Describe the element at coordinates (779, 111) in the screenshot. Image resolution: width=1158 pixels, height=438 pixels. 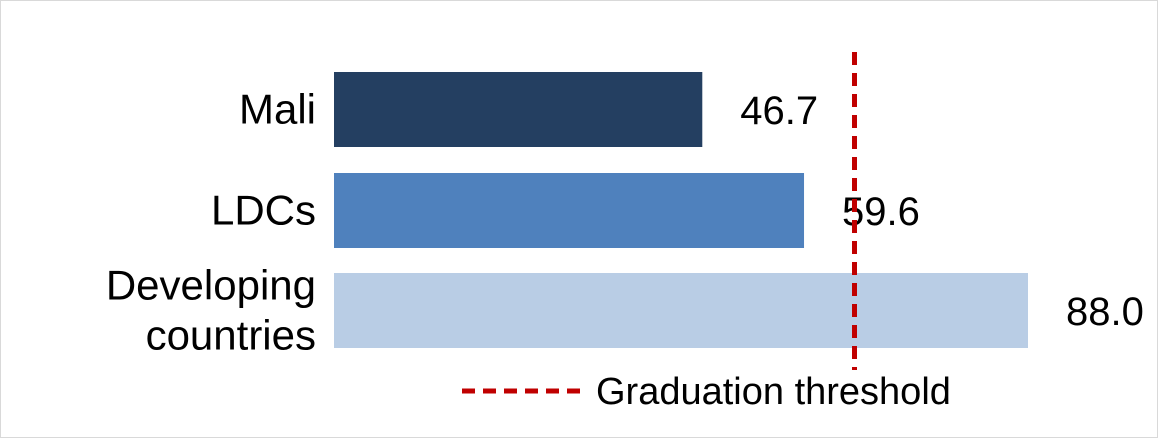
I see `value-label-0: 46.7` at that location.